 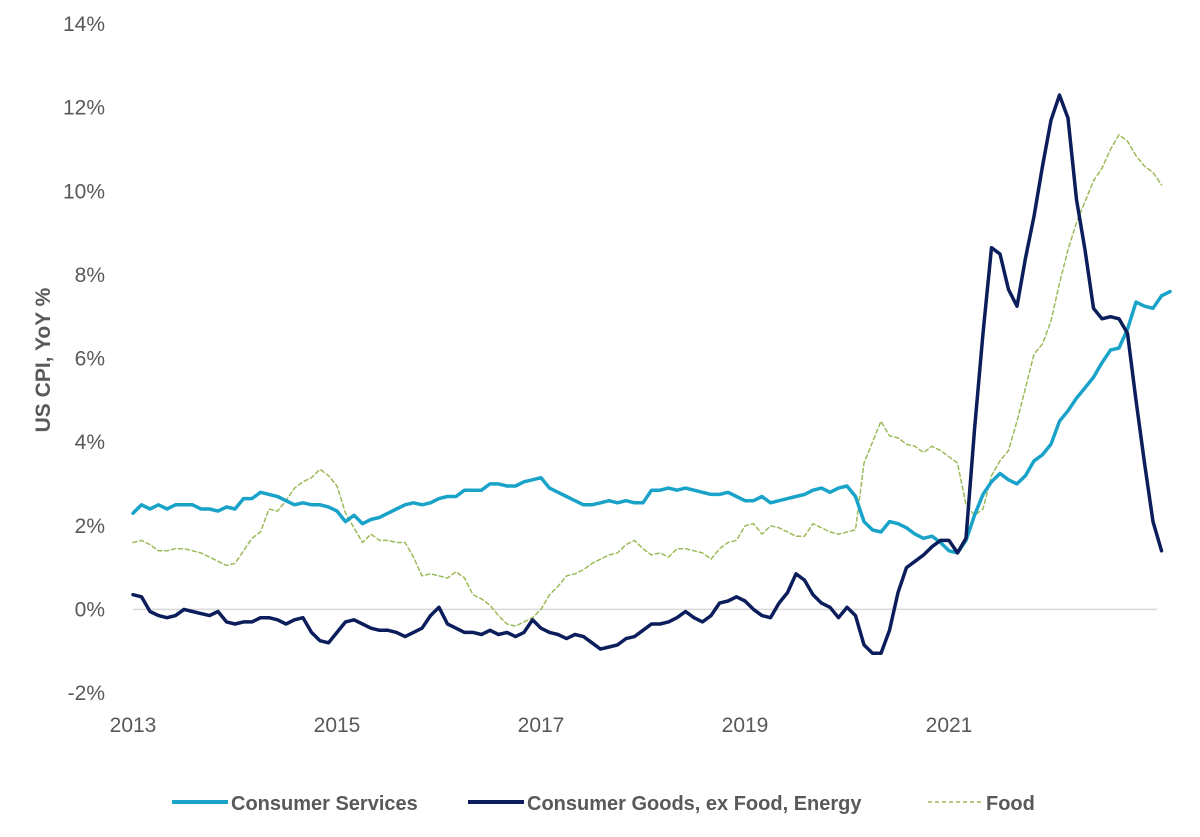 What do you see at coordinates (90, 359) in the screenshot?
I see `y-tick-label: 6%` at bounding box center [90, 359].